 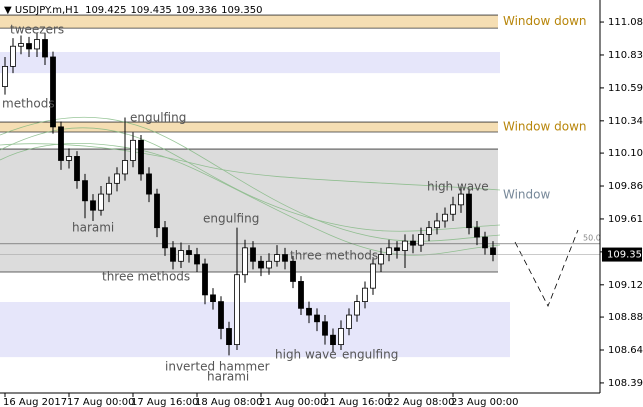 I want to click on last-price-label: 109.350, so click(x=625, y=255).